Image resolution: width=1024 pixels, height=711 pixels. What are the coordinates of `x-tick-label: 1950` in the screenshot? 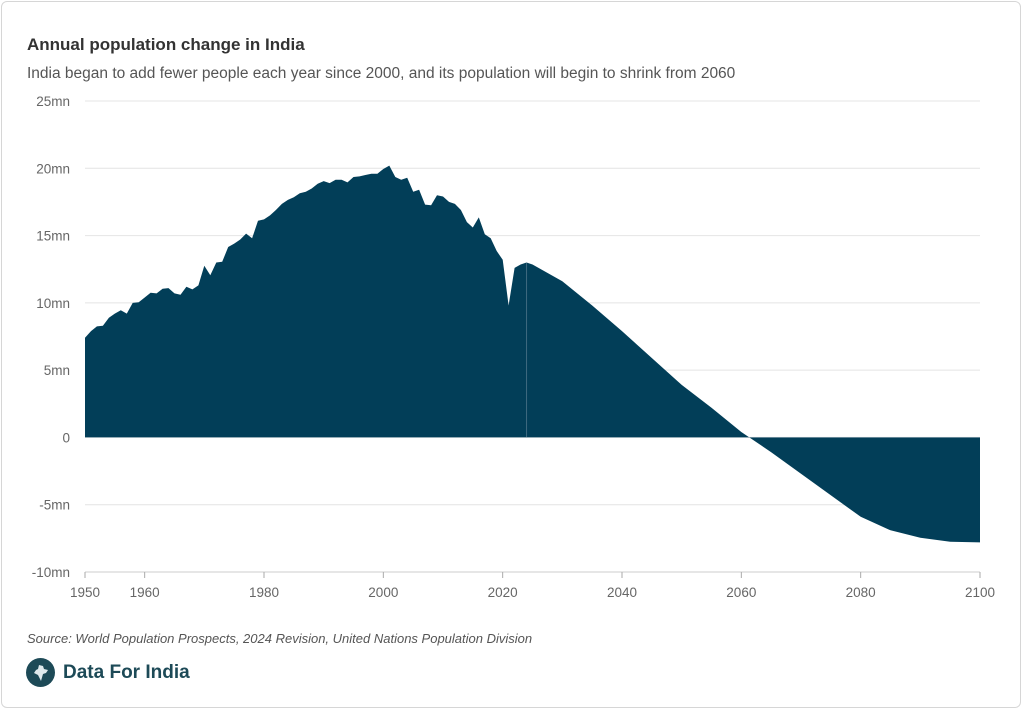 It's located at (85, 592).